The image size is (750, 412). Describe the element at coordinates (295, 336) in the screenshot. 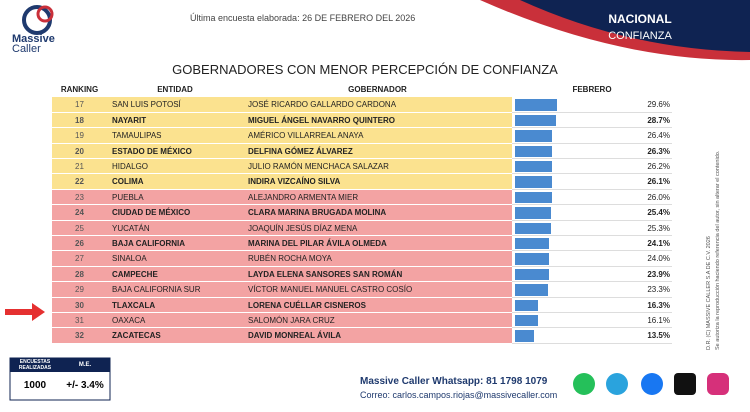

I see `gobernador: DAVID MONREAL ÁVILA` at that location.